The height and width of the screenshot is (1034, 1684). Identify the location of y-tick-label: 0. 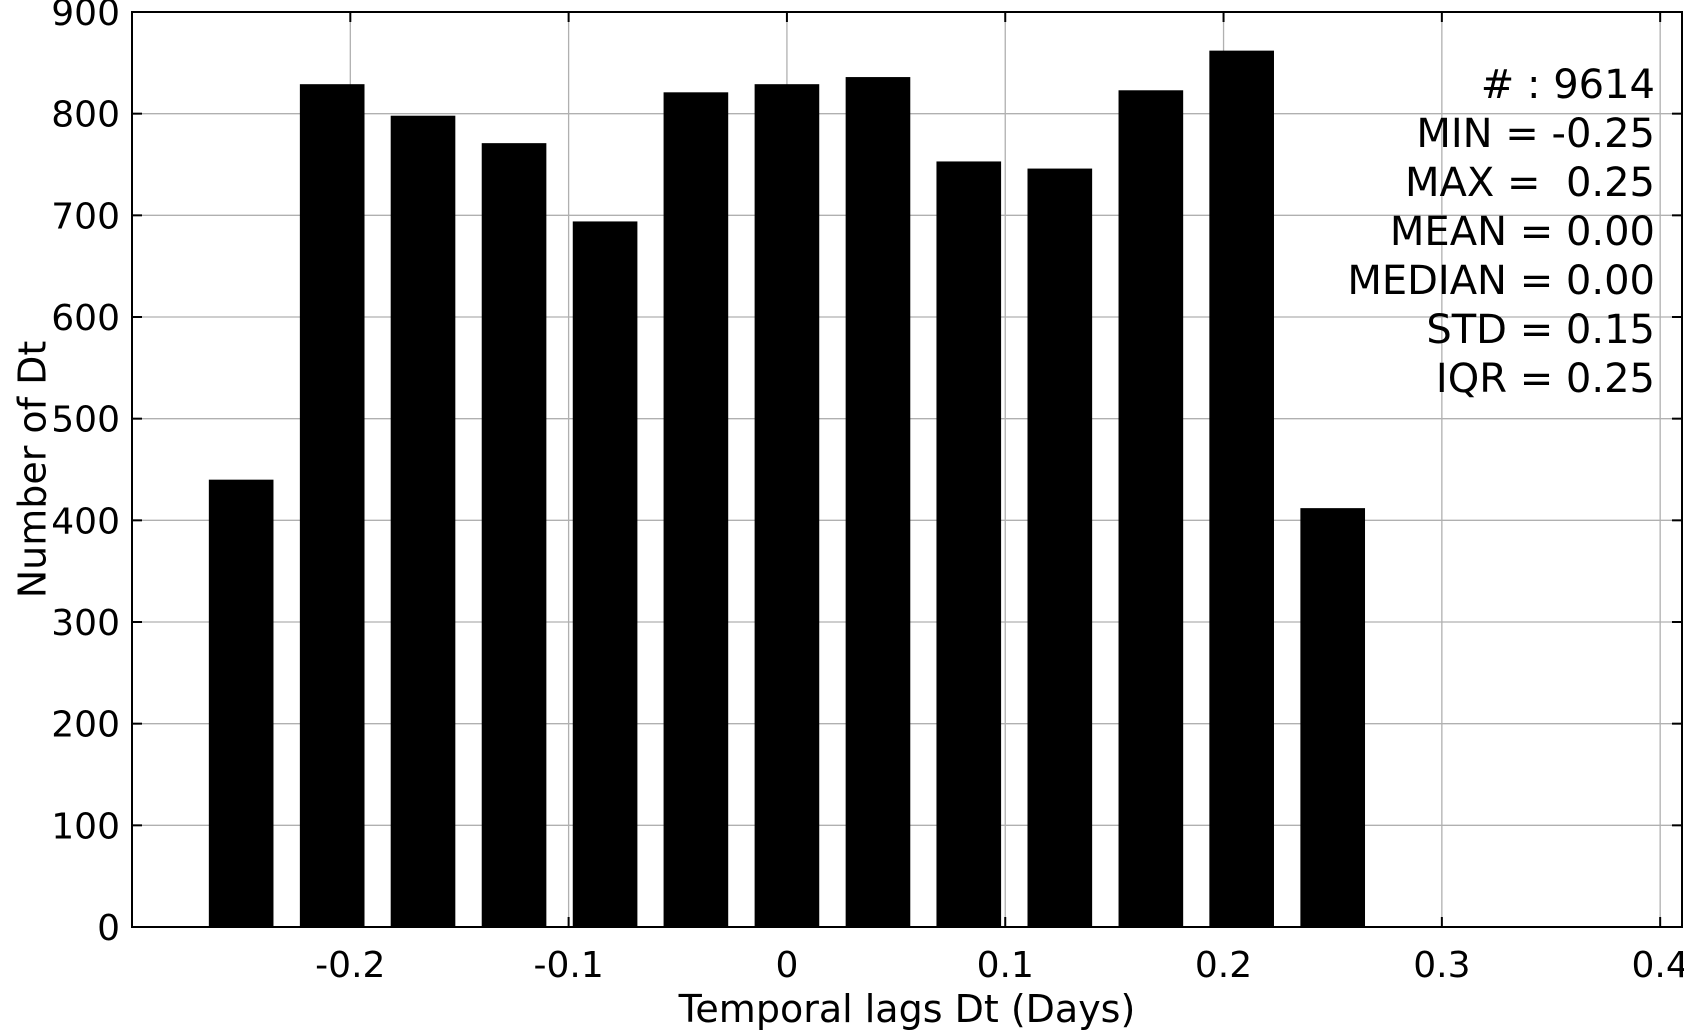
(108, 928).